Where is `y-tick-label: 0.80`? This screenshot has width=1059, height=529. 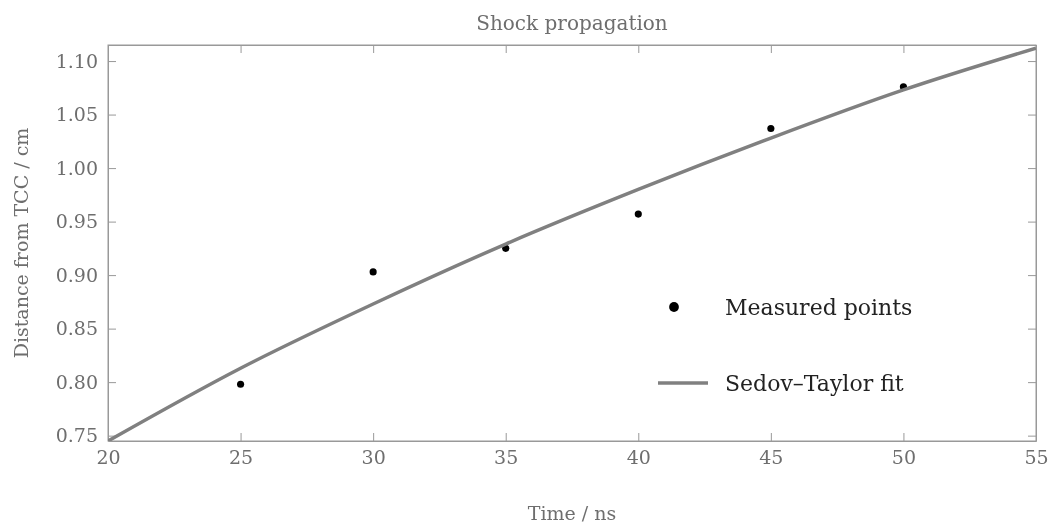 y-tick-label: 0.80 is located at coordinates (76, 381).